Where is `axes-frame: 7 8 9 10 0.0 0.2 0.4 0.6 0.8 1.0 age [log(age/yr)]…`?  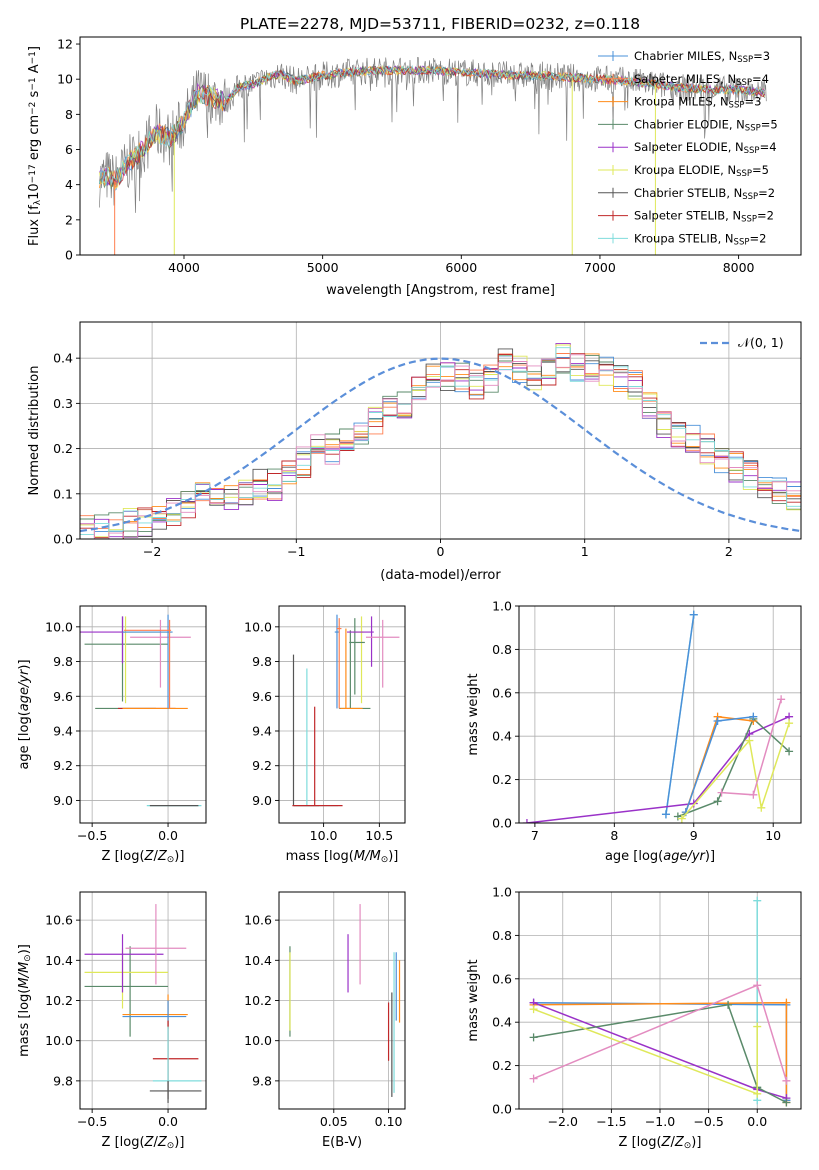 axes-frame: 7 8 9 10 0.0 0.2 0.4 0.6 0.8 1.0 age [log(age/yr)]… is located at coordinates (634, 731).